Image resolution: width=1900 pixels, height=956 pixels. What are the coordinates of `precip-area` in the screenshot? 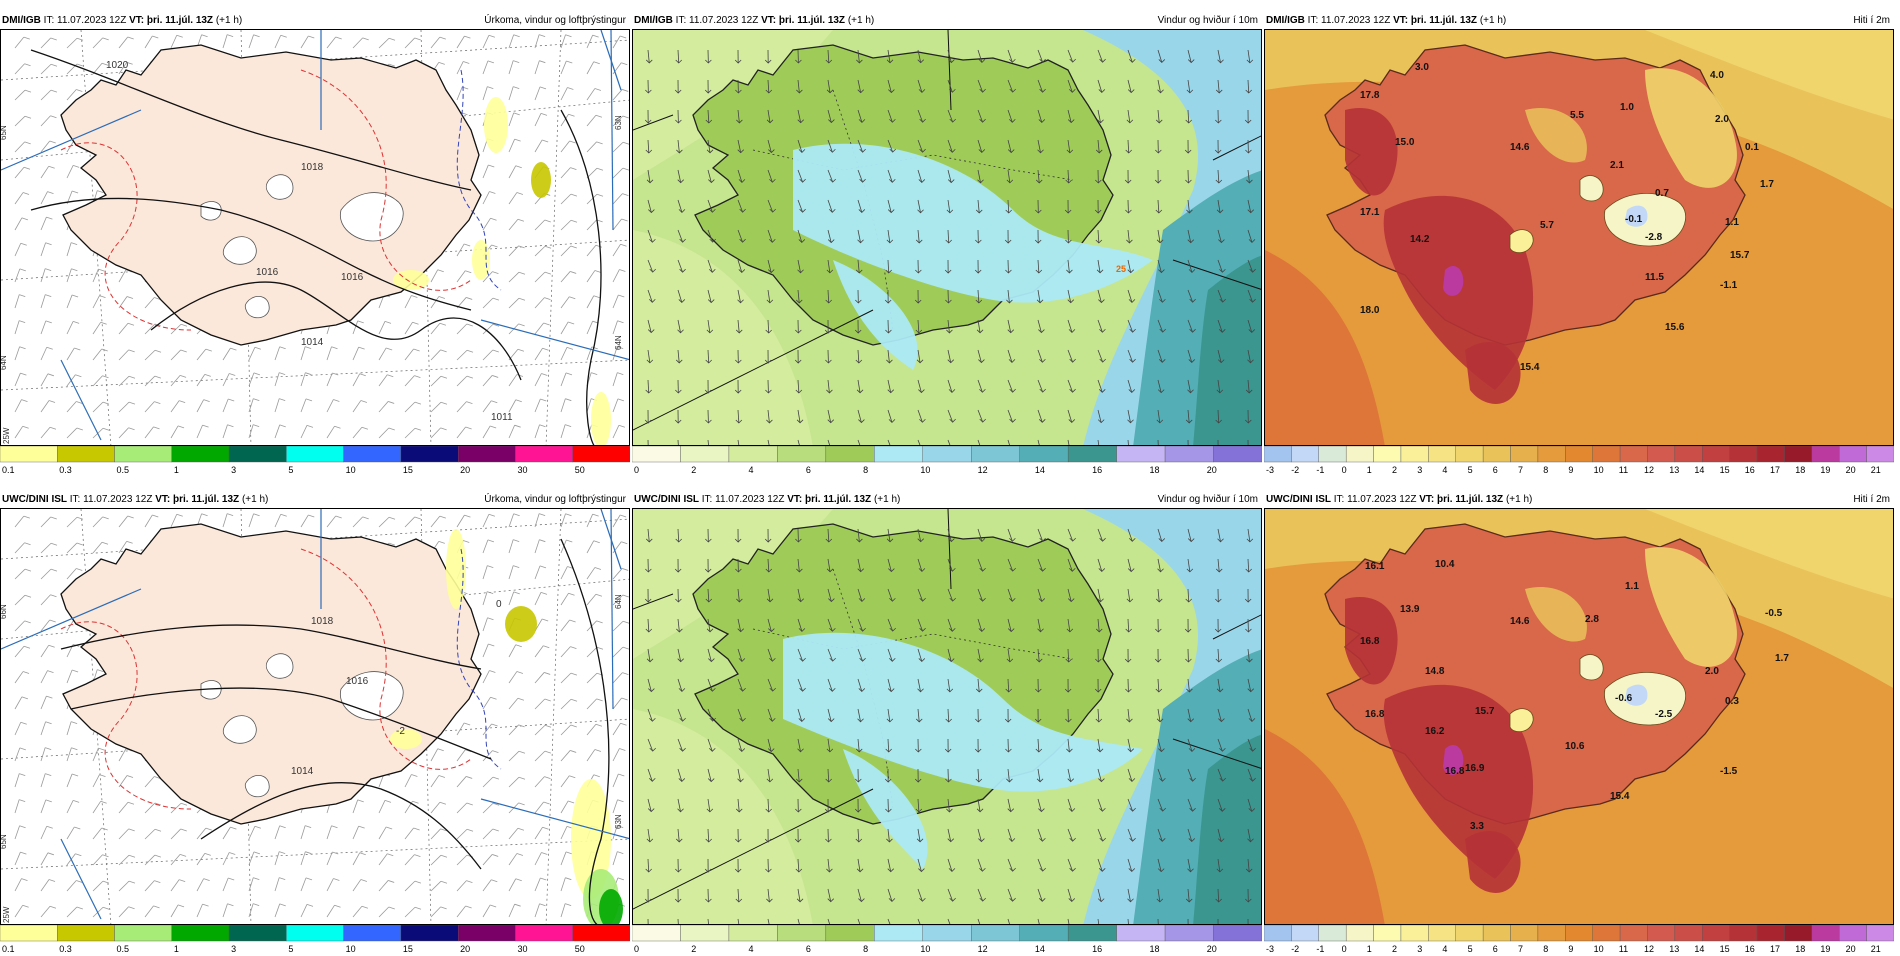 It's located at (481, 260).